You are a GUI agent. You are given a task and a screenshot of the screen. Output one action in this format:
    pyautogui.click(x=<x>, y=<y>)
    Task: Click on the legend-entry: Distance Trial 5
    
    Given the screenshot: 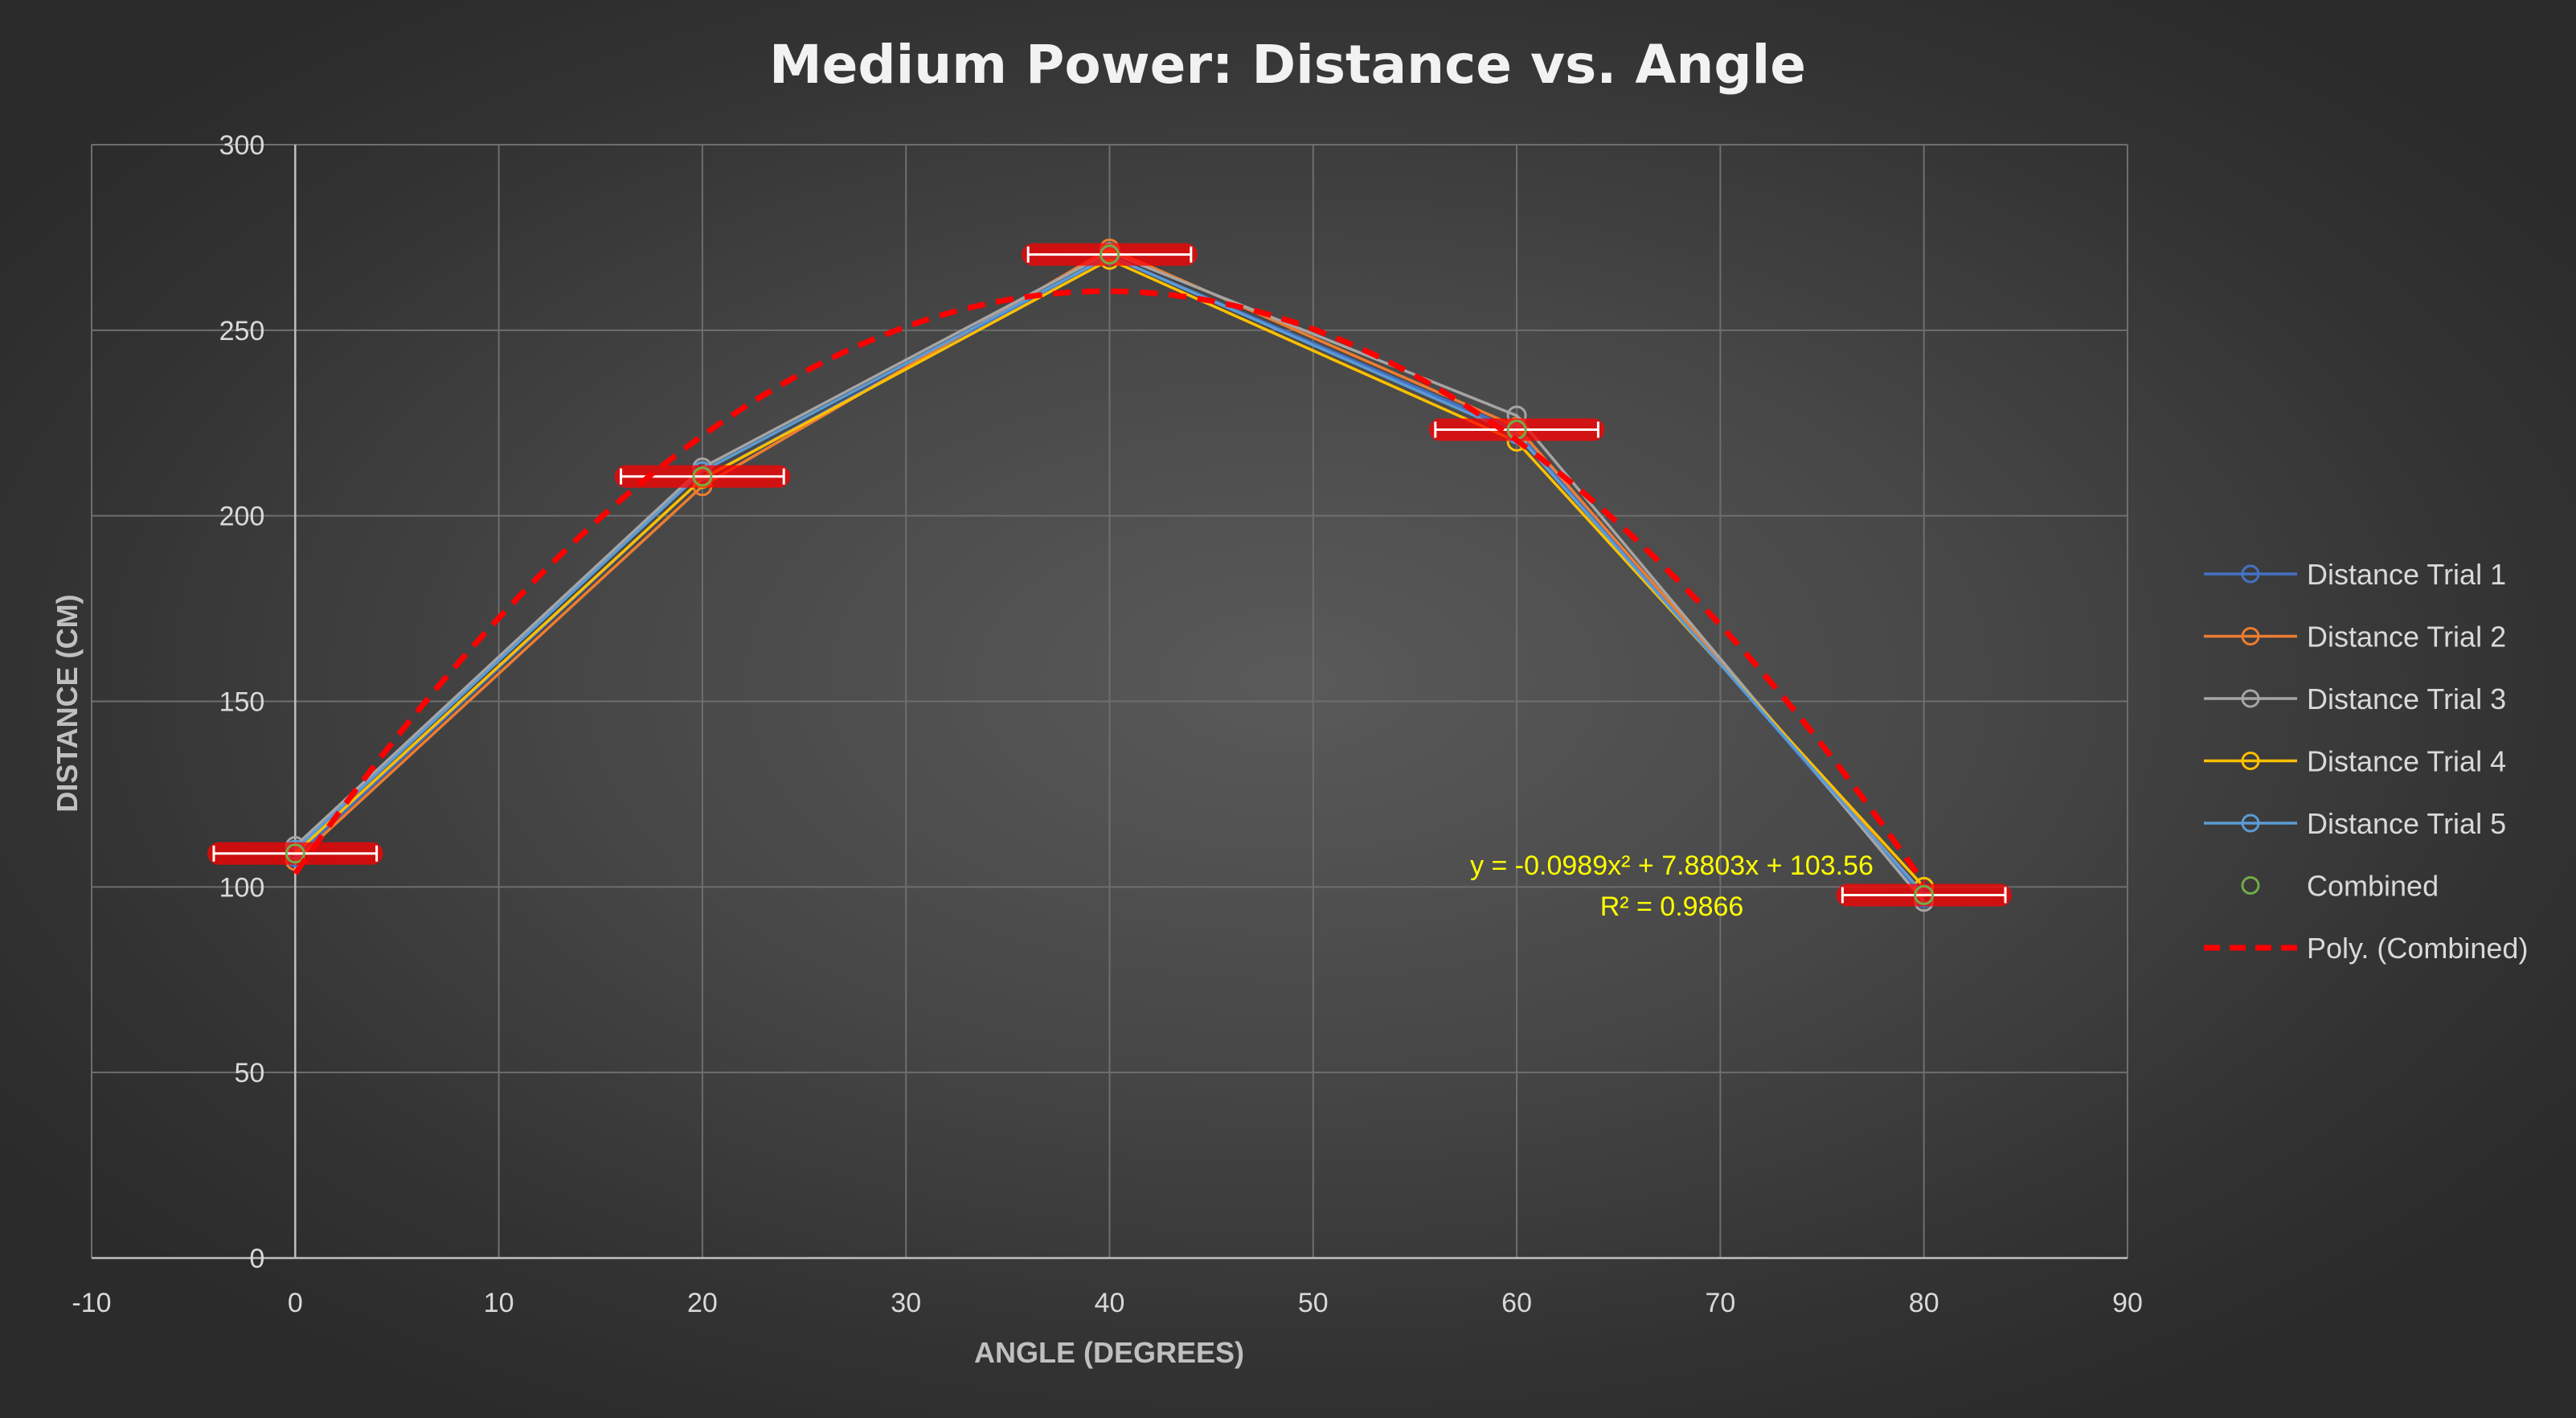 What is the action you would take?
    pyautogui.click(x=2355, y=824)
    